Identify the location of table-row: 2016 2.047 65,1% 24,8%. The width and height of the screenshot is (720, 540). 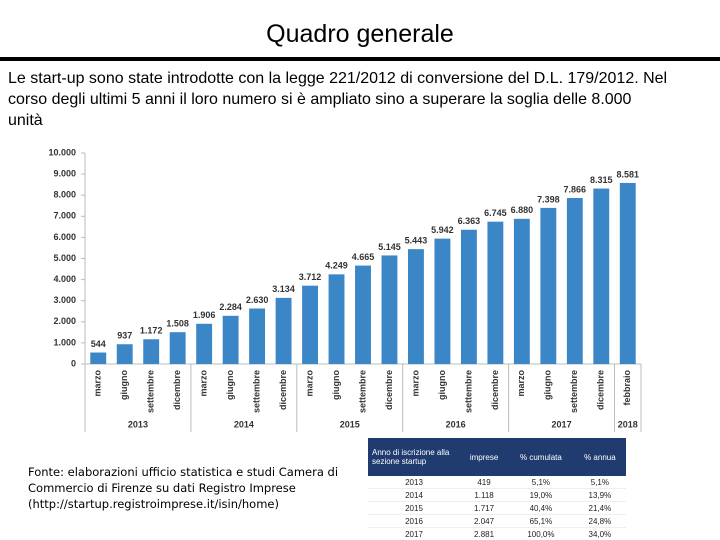
(497, 521).